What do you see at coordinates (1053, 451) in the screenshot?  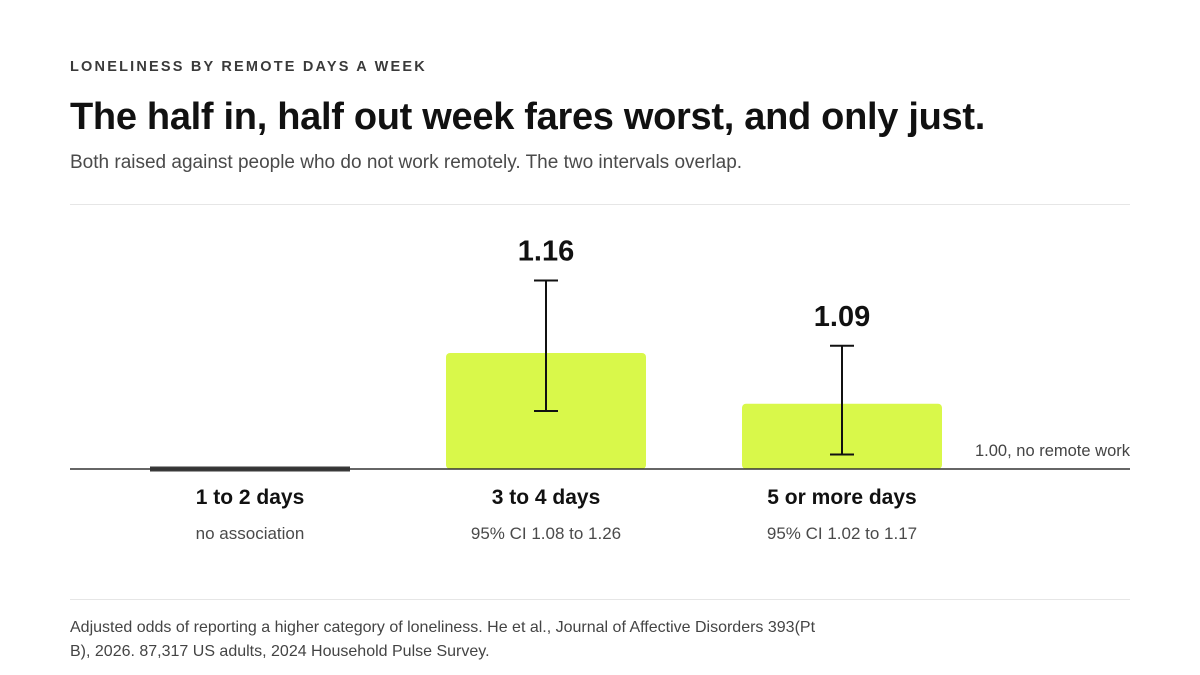 I see `baseline-label: 1.00, no remote work` at bounding box center [1053, 451].